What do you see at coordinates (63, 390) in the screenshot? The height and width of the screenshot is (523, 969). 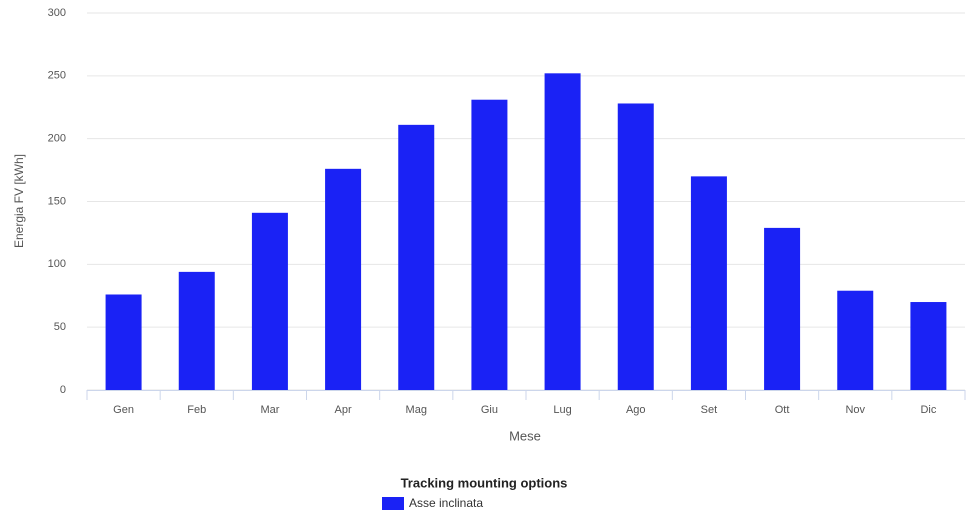 I see `y-tick-label: 0` at bounding box center [63, 390].